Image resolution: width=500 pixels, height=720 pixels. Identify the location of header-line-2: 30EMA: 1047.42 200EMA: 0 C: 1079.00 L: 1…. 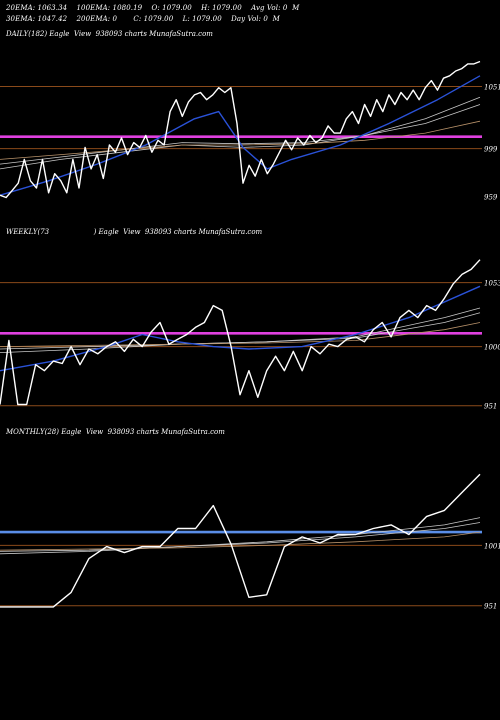
(143, 19).